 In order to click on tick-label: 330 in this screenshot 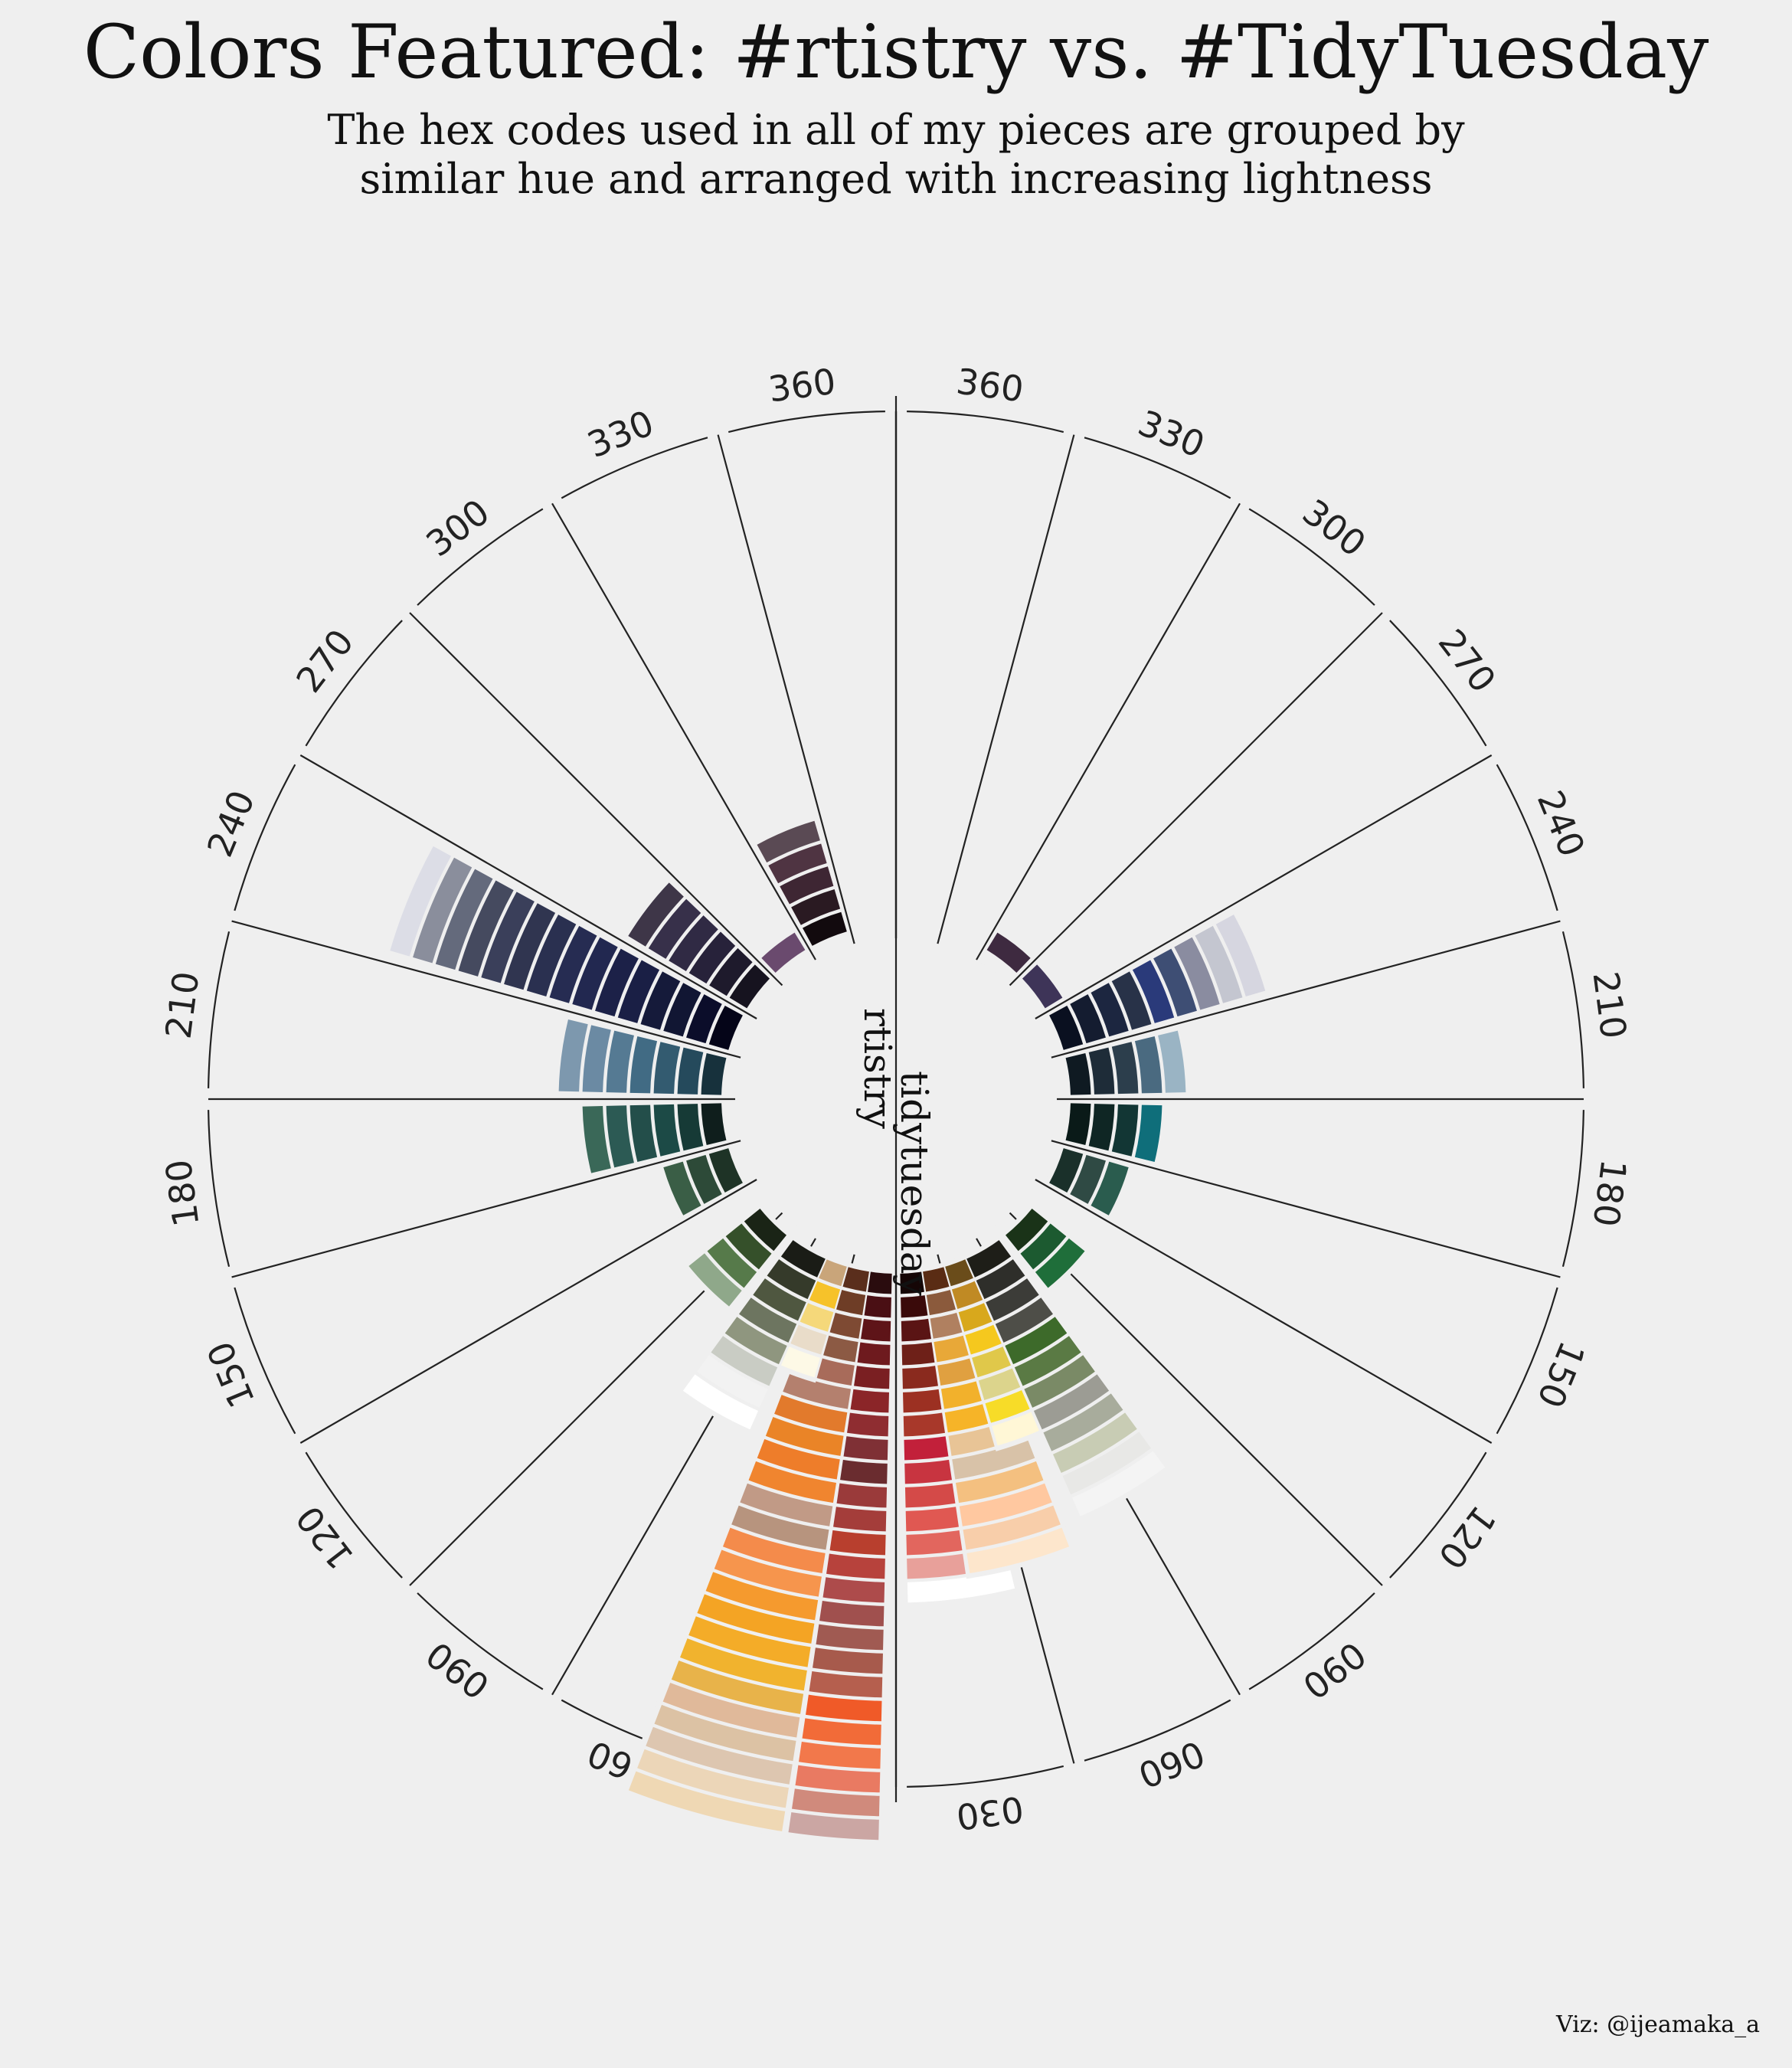, I will do `click(1172, 434)`.